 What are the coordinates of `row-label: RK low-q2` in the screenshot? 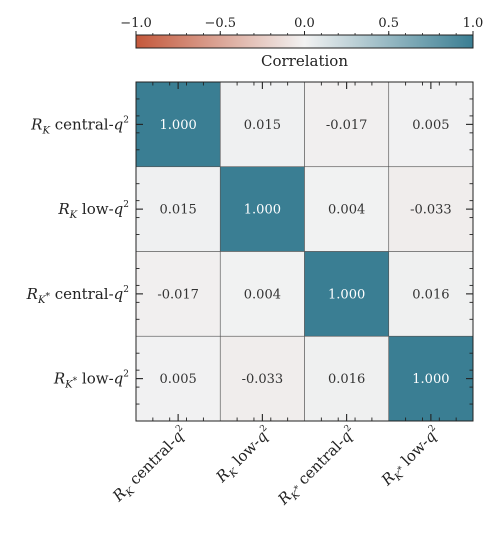 It's located at (93, 210).